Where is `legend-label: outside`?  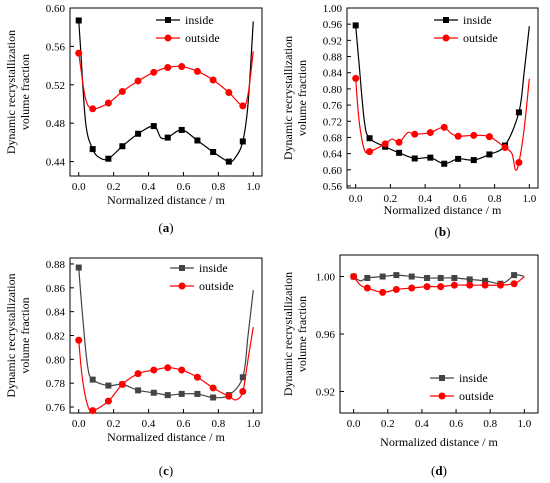
legend-label: outside is located at coordinates (202, 38).